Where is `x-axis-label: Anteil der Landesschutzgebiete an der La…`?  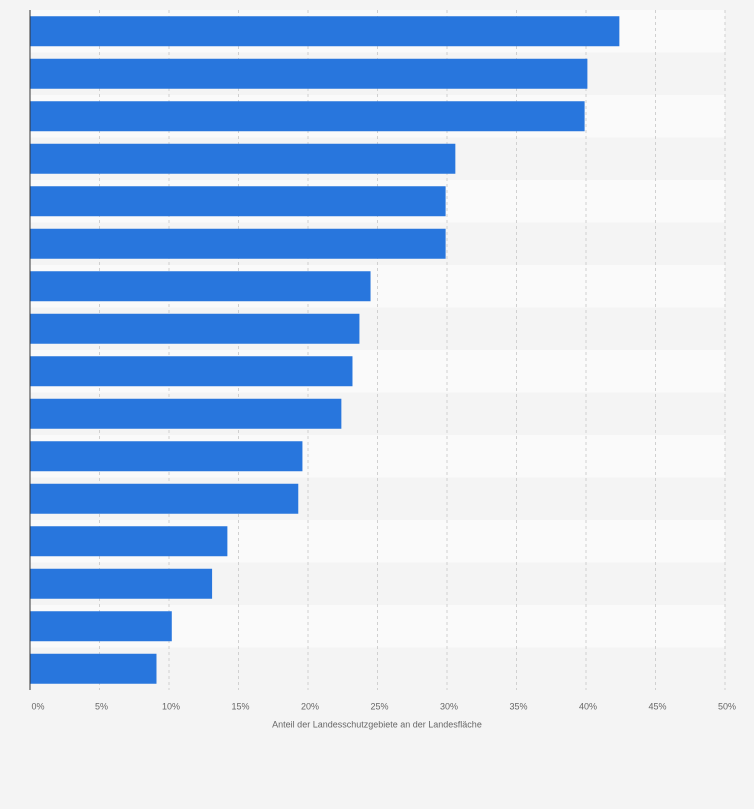 x-axis-label: Anteil der Landesschutzgebiete an der La… is located at coordinates (377, 724).